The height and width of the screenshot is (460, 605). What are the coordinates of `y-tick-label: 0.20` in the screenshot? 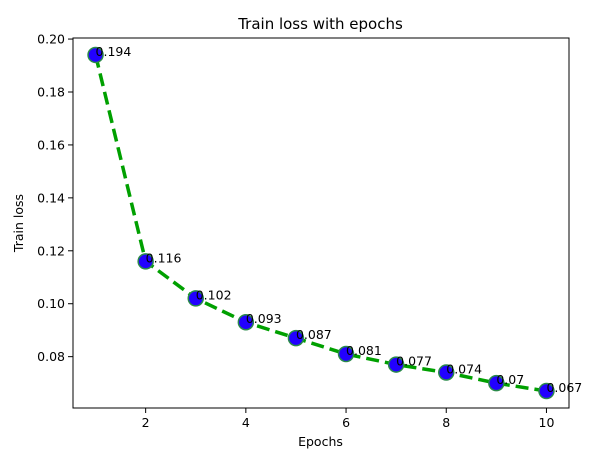 It's located at (51, 39).